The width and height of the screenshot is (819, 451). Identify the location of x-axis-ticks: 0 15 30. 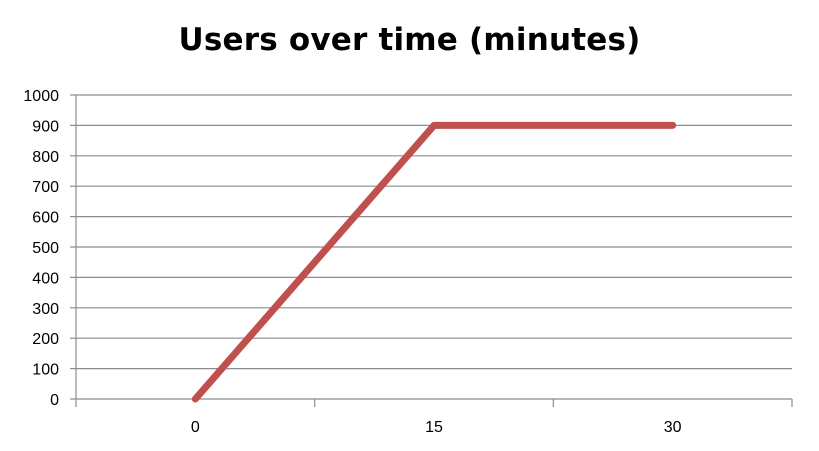
(434, 417).